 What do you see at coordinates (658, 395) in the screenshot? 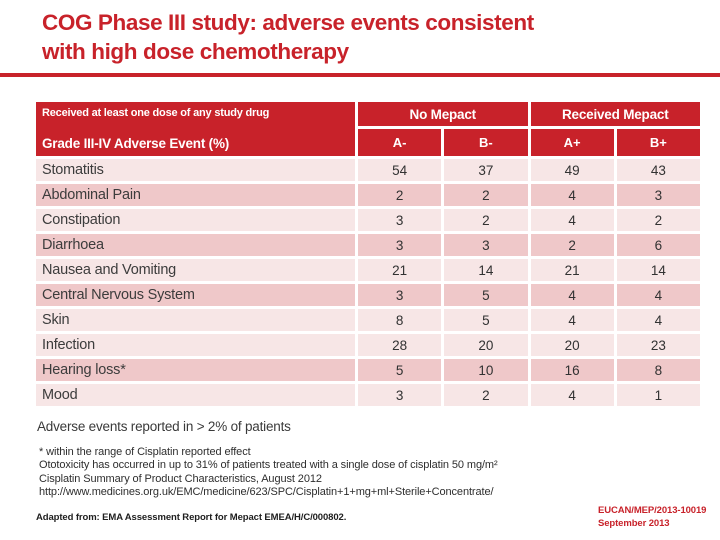
I see `row-value: 1` at bounding box center [658, 395].